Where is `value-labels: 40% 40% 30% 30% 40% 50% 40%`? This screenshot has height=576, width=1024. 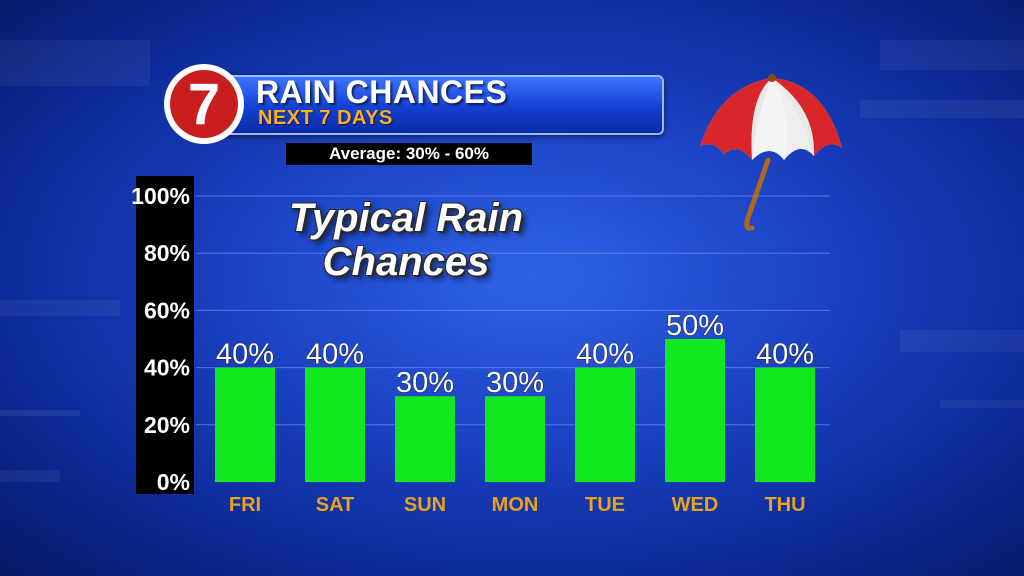
value-labels: 40% 40% 30% 30% 40% 50% 40% is located at coordinates (515, 355).